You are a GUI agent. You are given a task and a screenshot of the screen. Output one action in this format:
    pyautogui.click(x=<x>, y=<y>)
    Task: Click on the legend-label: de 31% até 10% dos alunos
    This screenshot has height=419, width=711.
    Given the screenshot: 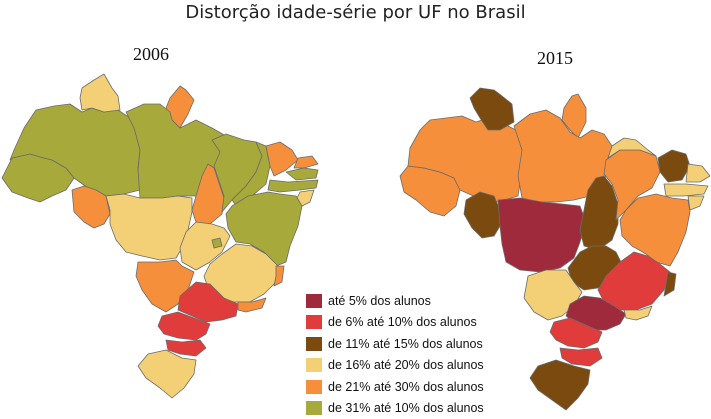 What is the action you would take?
    pyautogui.click(x=406, y=408)
    